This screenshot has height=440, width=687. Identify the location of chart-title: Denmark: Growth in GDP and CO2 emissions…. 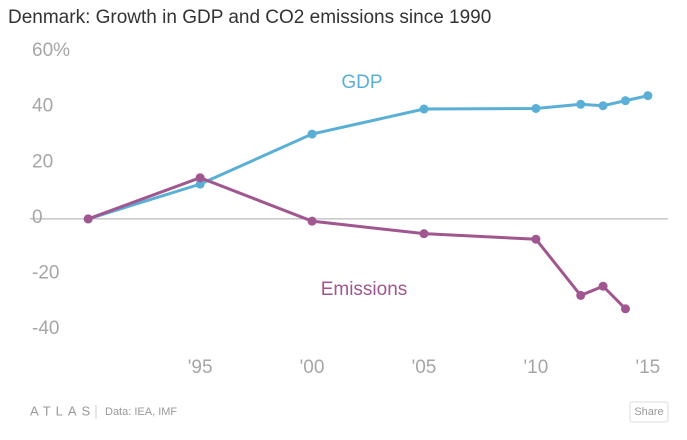
(249, 17).